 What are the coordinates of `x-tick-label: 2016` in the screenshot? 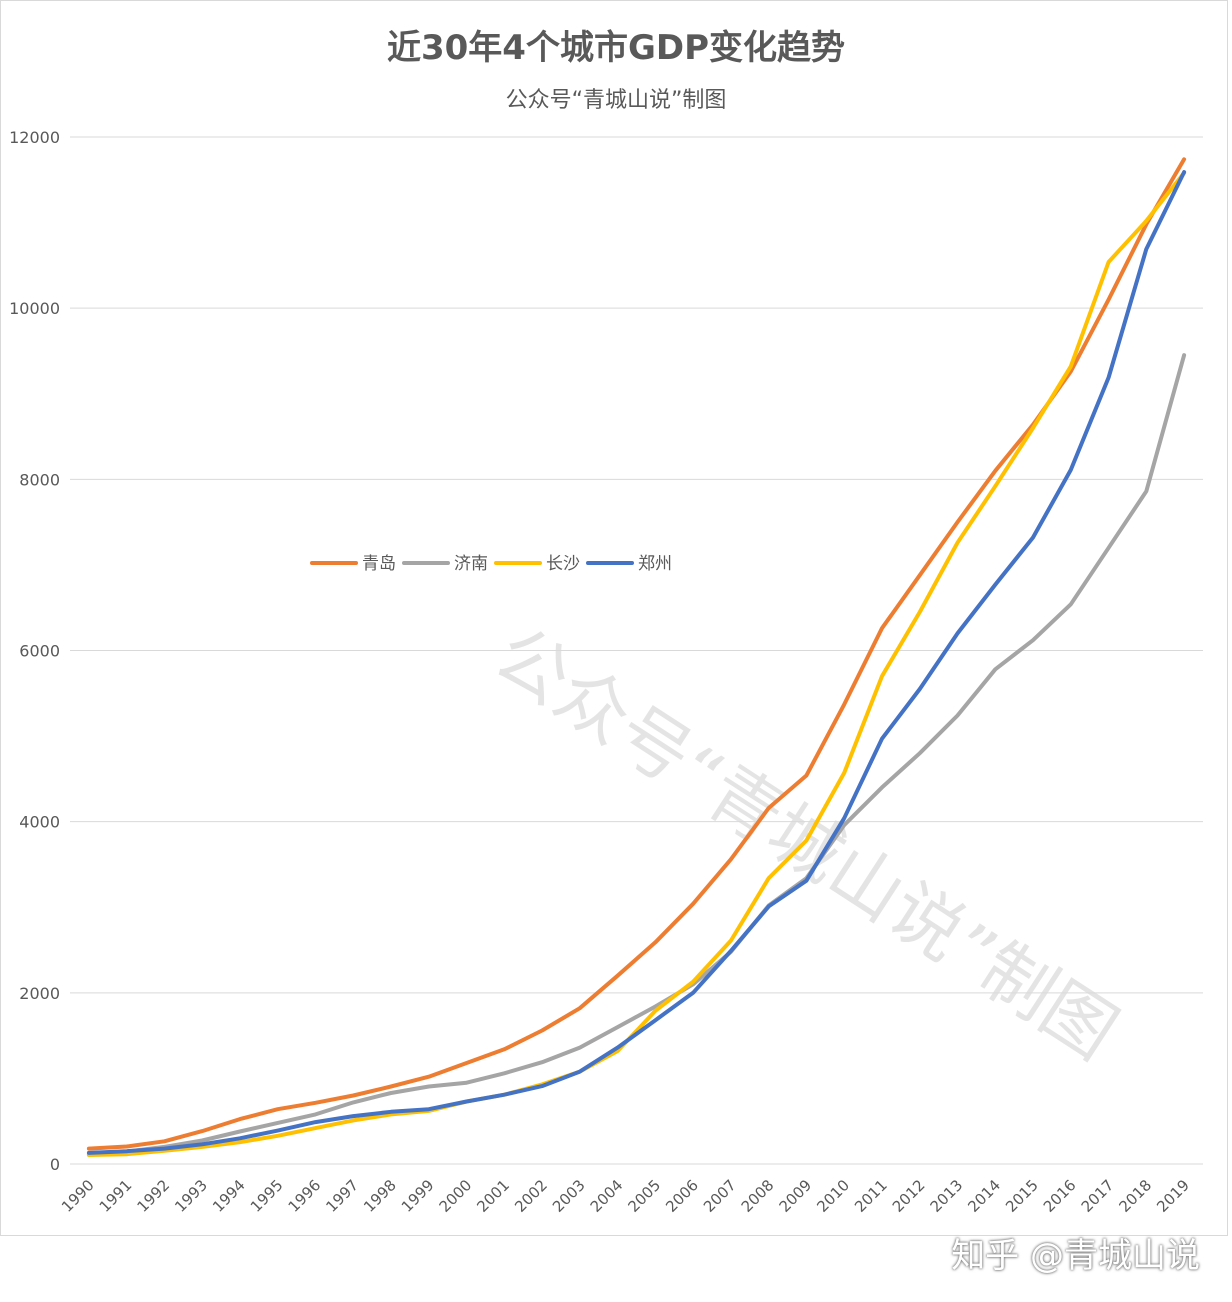 It's located at (1060, 1196).